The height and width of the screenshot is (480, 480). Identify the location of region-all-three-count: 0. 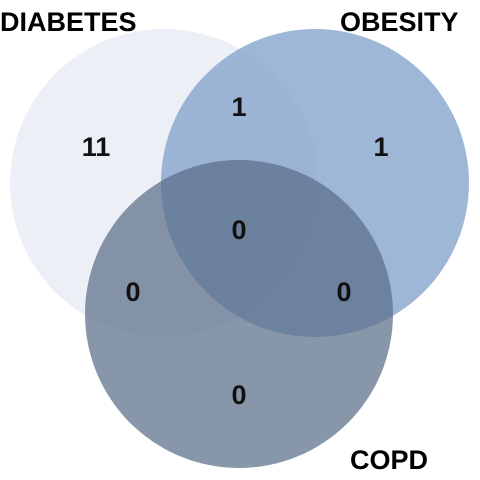
(238, 230).